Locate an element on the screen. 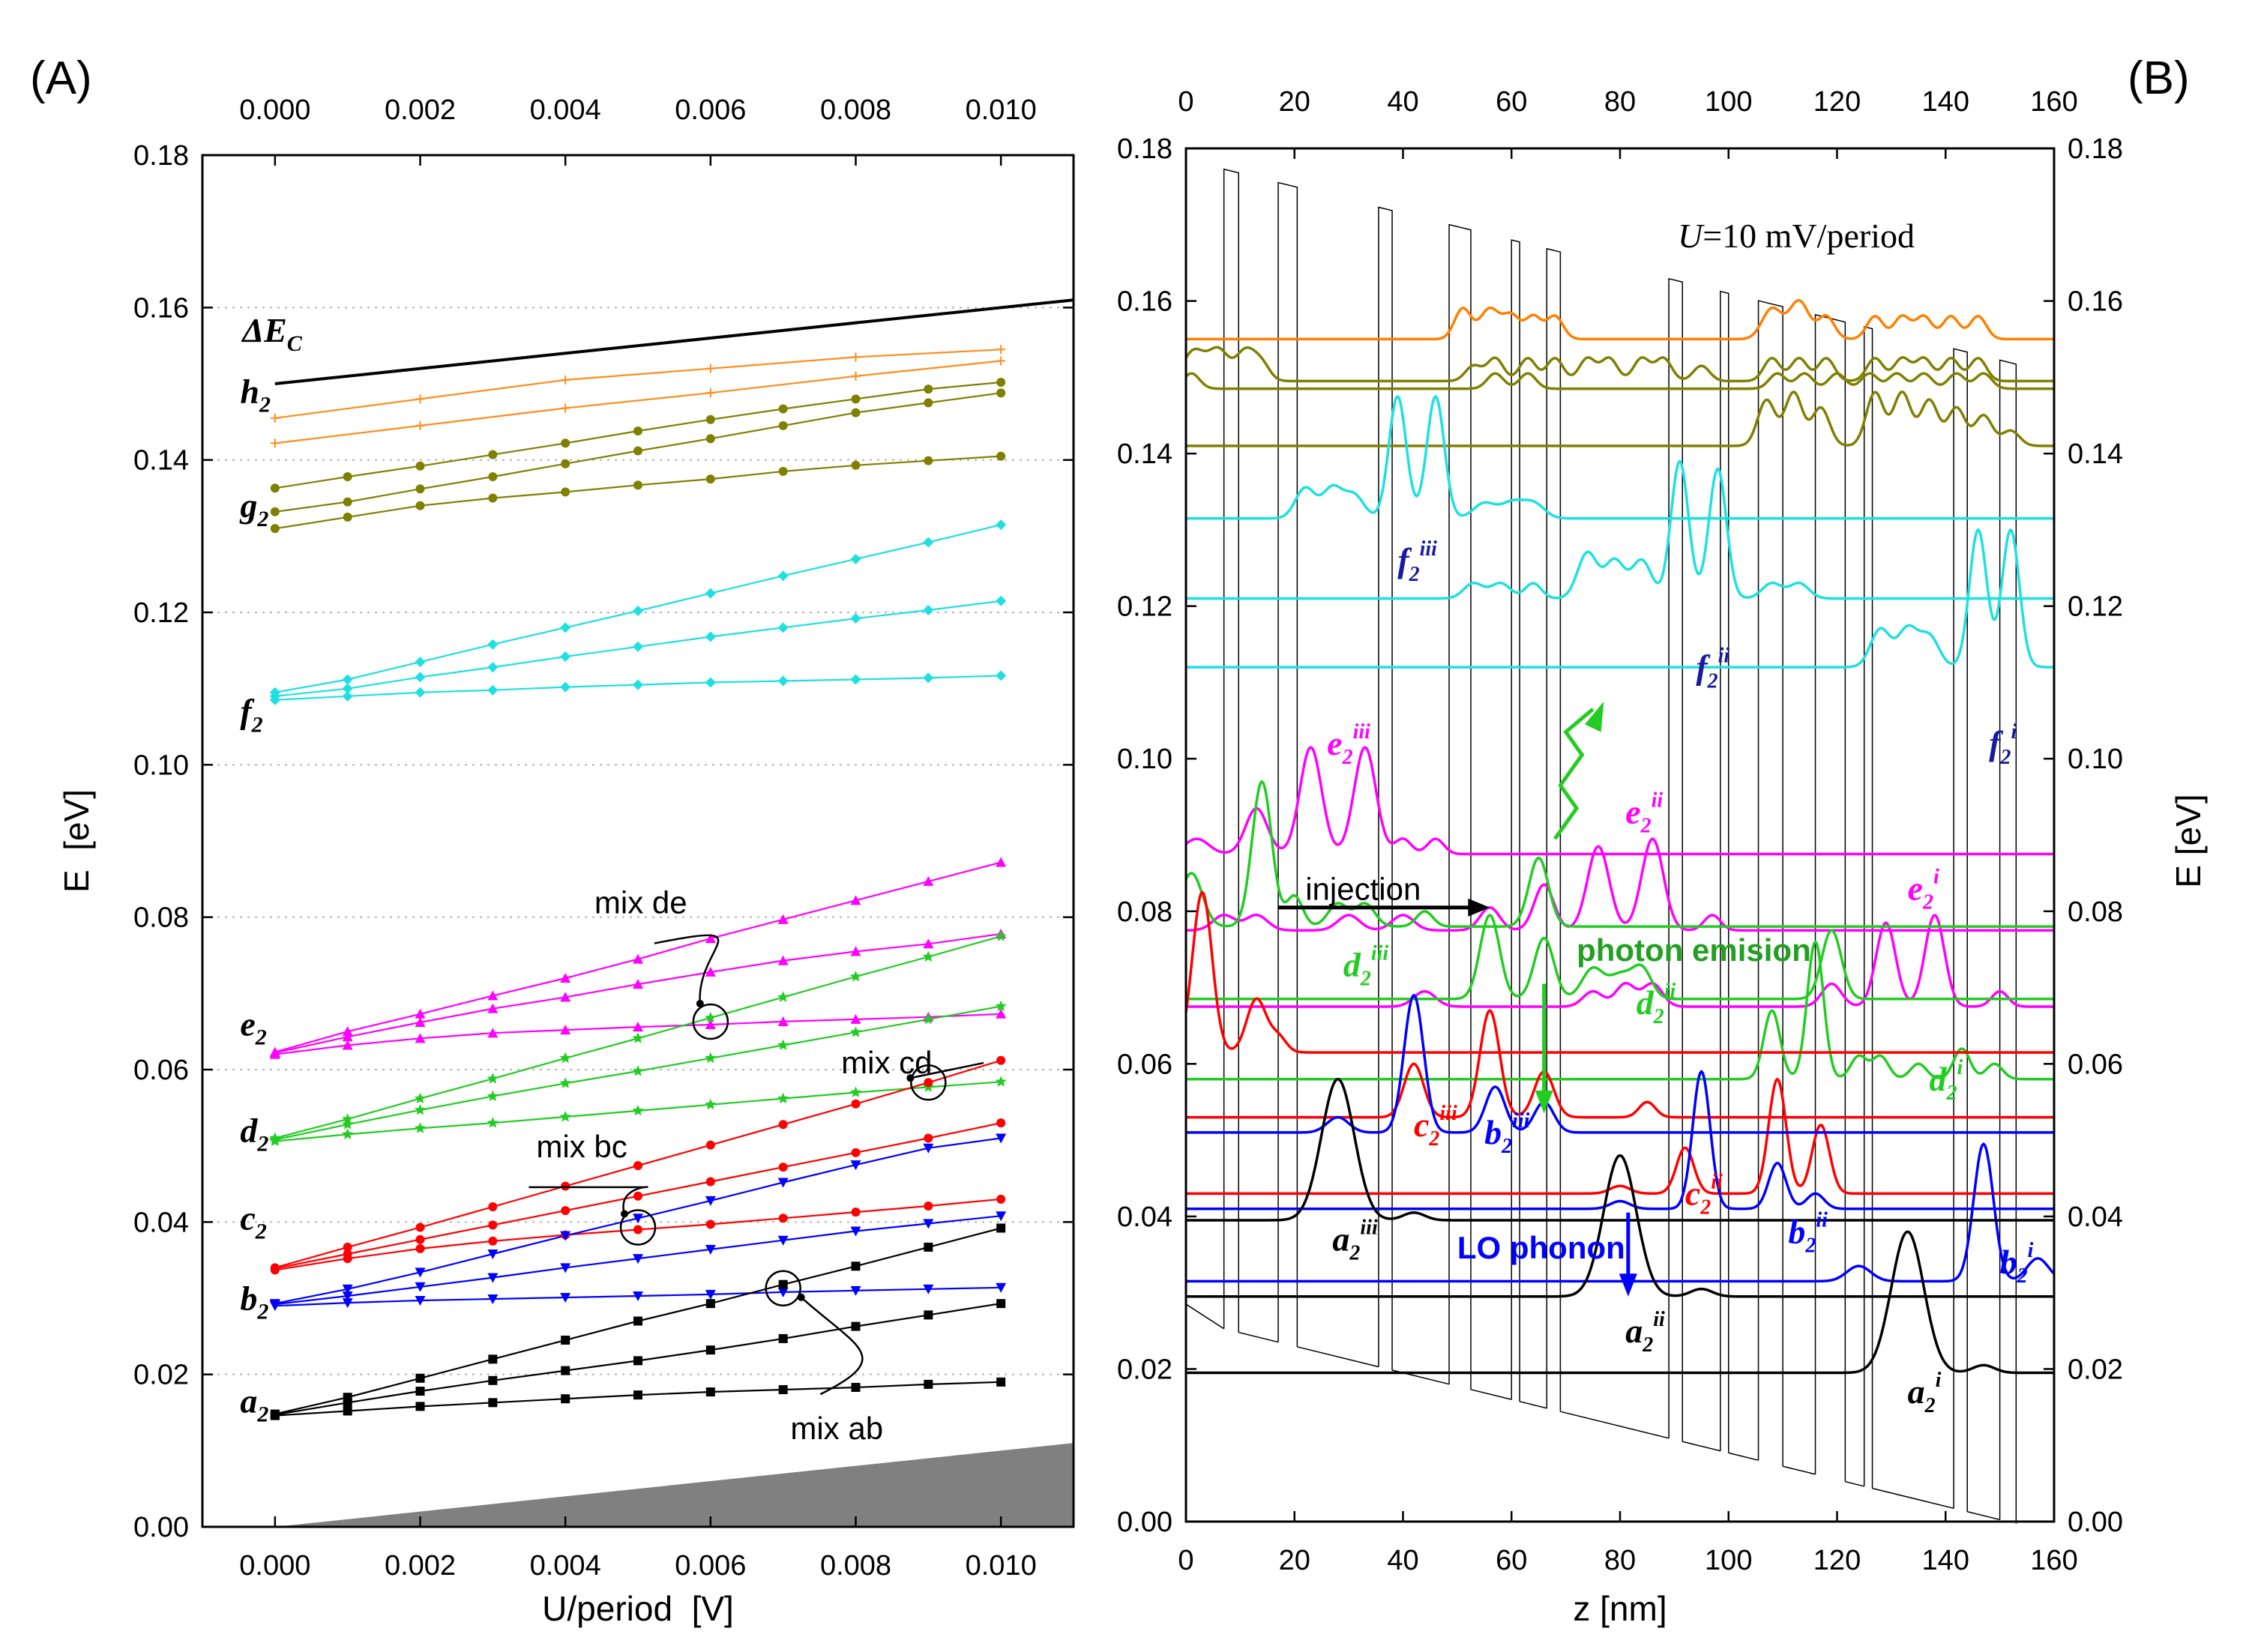  b-y-tick-label: 0.12 is located at coordinates (1144, 607).